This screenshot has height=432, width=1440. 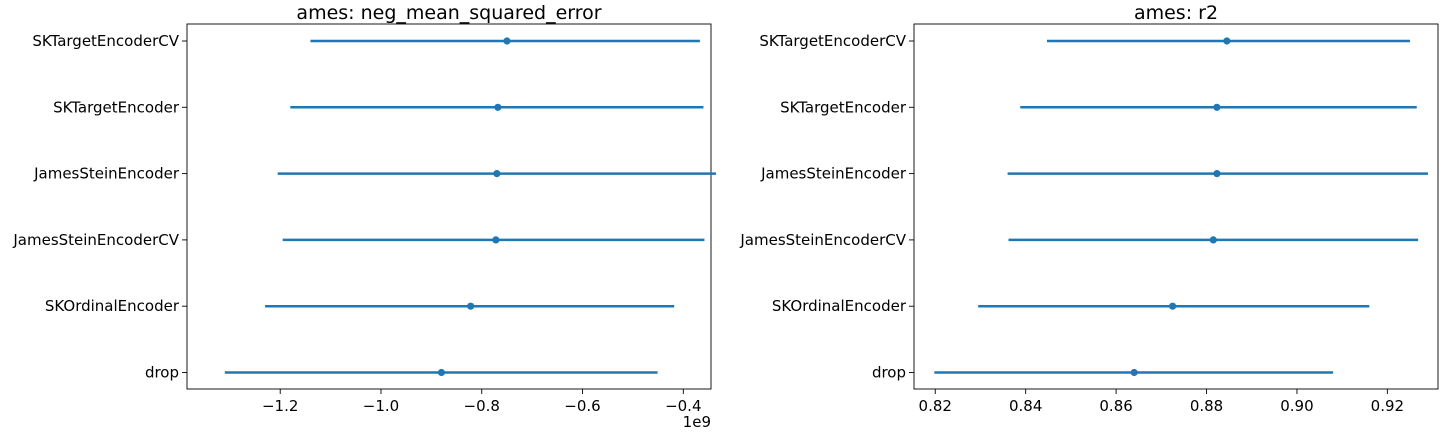 I want to click on x-tick-label: −0.4, so click(x=683, y=406).